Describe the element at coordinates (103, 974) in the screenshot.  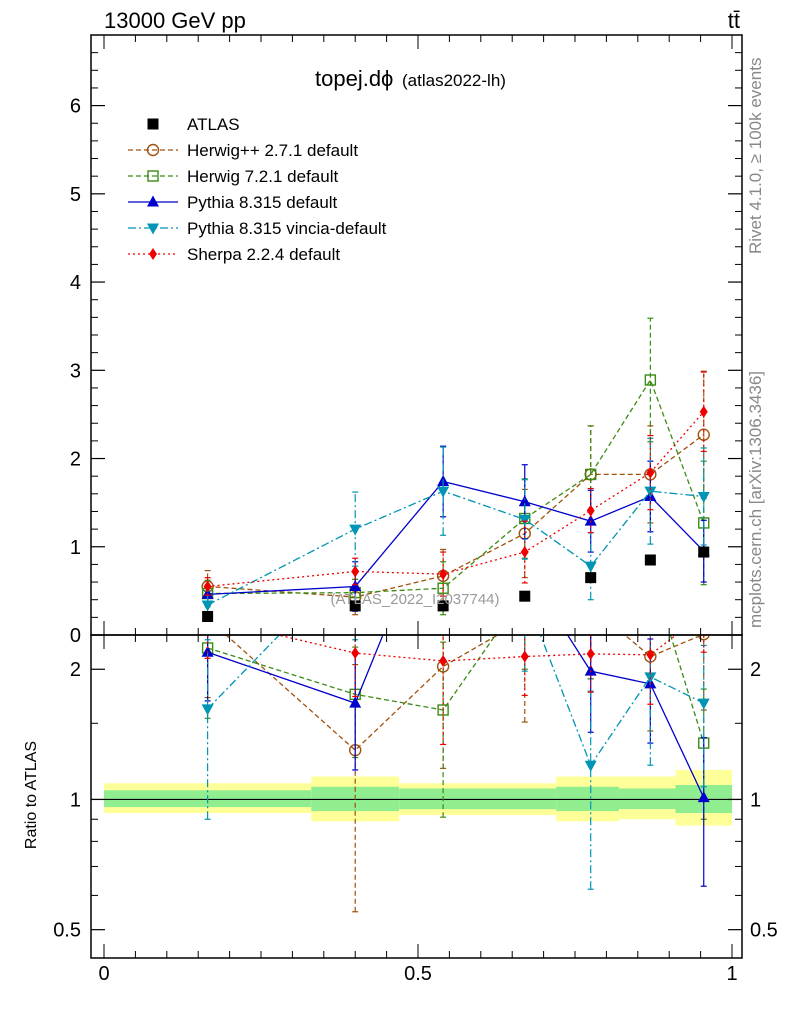
I see `ratio-x-tick-label: 0` at that location.